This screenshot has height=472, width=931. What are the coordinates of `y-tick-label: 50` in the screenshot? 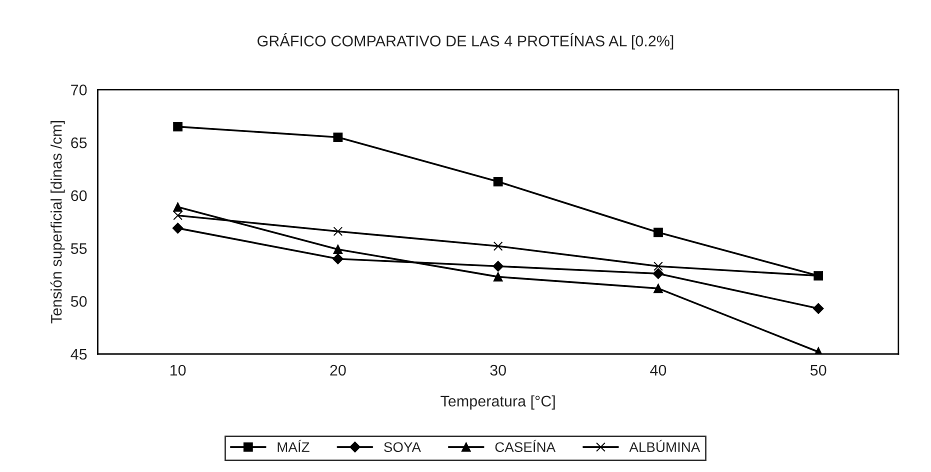 It's located at (78, 301).